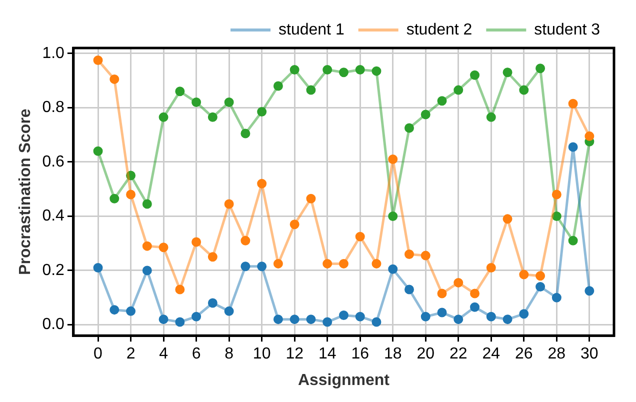  I want to click on x-tick-label: 26, so click(524, 354).